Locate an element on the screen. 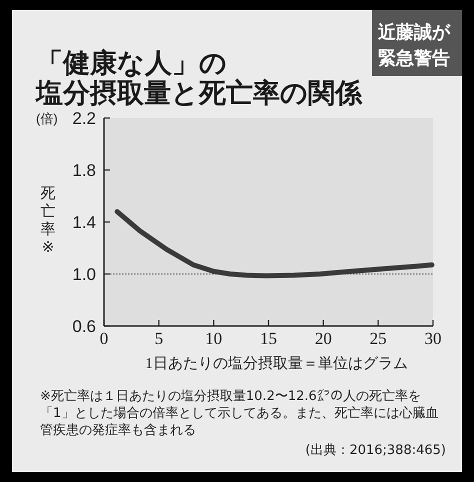  y-tick-label: 1.8 is located at coordinates (84, 170).